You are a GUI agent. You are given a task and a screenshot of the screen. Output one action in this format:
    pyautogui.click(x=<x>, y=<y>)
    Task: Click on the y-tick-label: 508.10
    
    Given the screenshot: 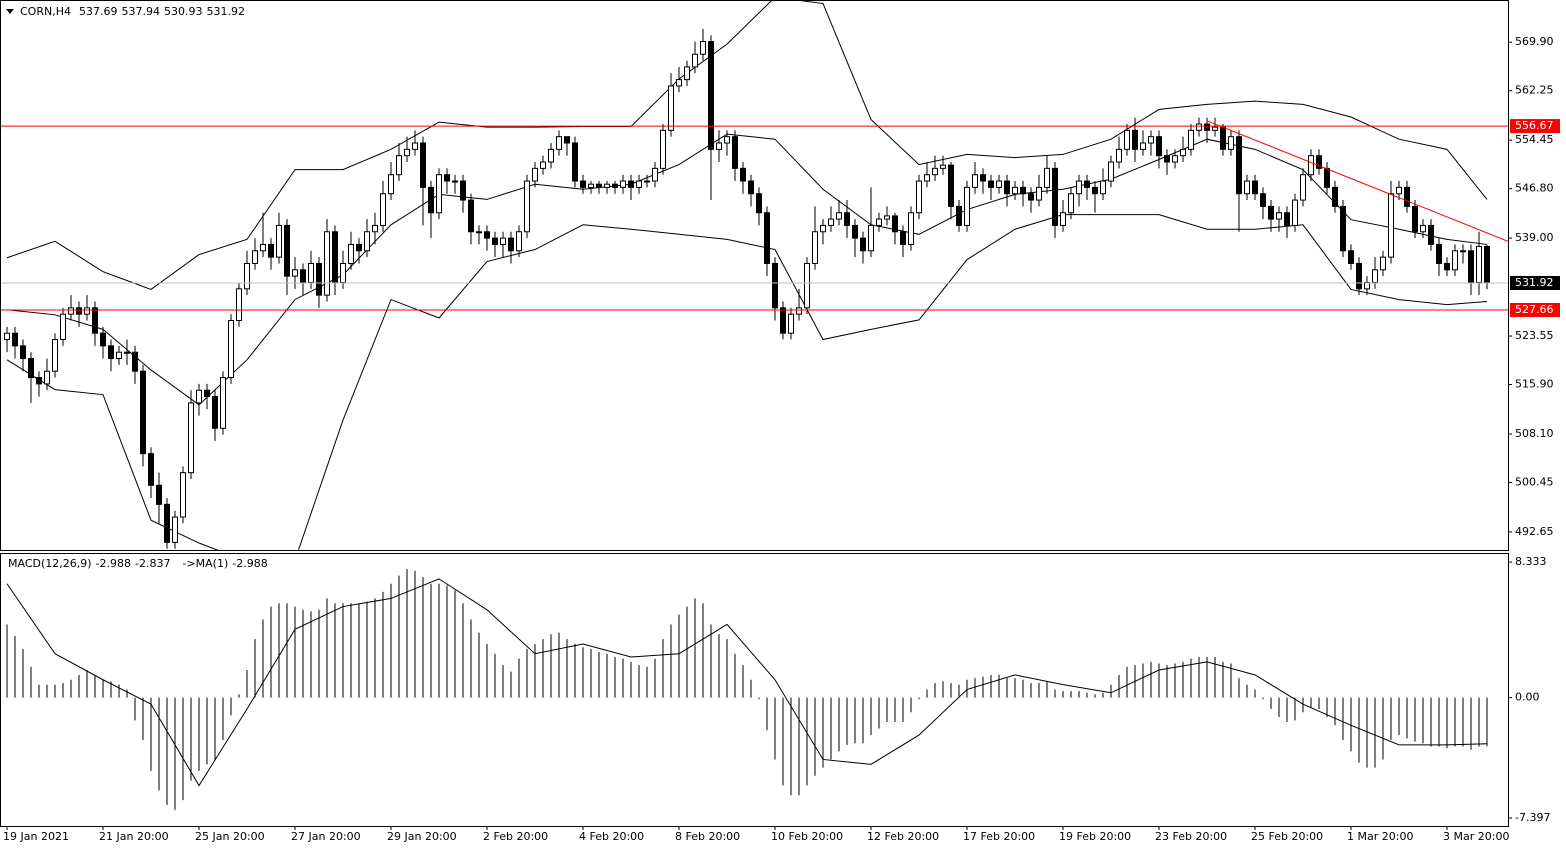 What is the action you would take?
    pyautogui.click(x=1534, y=433)
    